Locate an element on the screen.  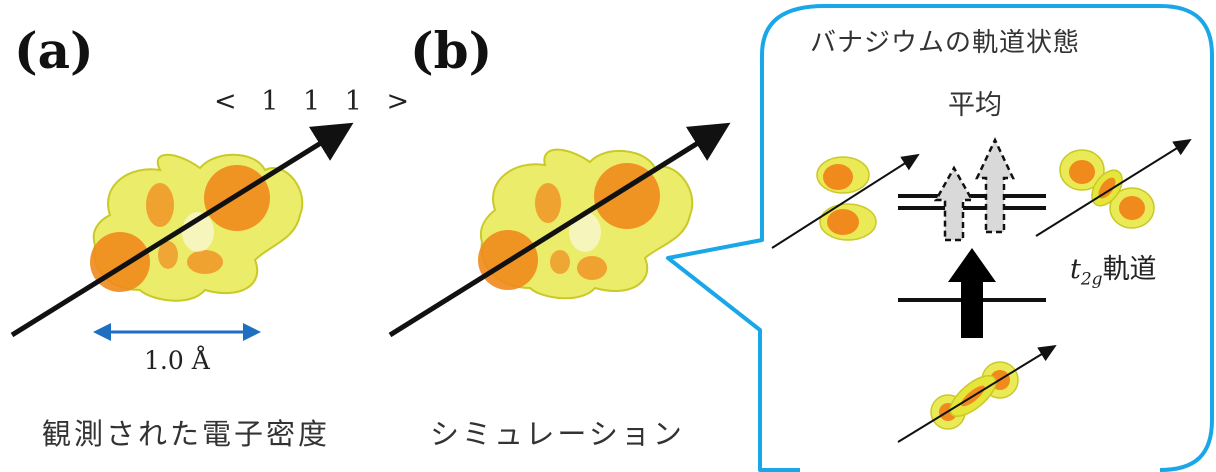
dashed-arrow-left is located at coordinates (954, 203).